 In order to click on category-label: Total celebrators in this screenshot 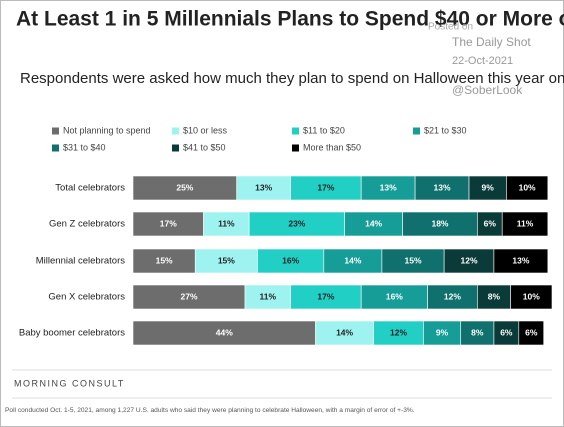, I will do `click(90, 188)`.